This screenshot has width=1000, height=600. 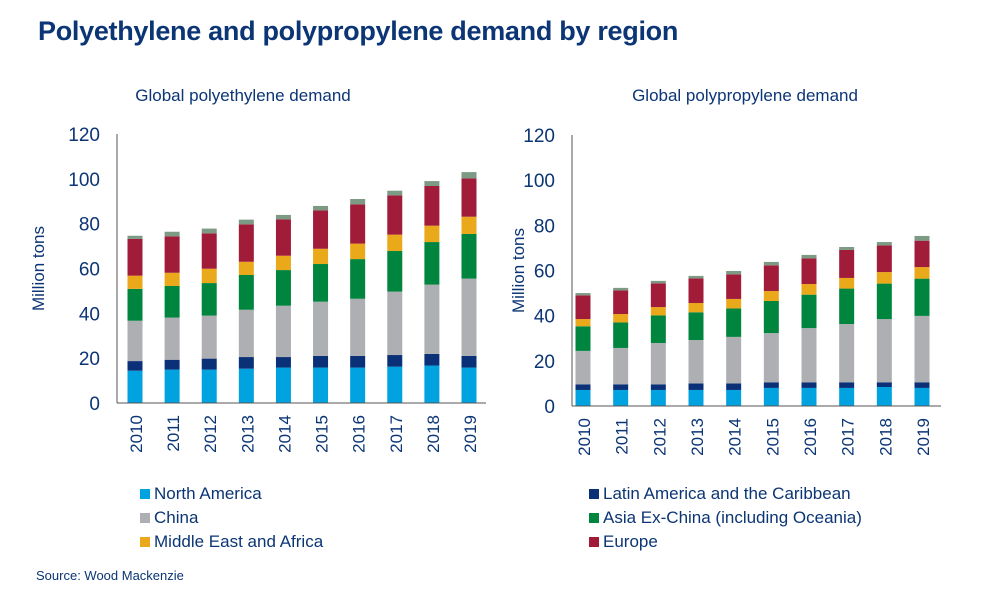 What do you see at coordinates (544, 272) in the screenshot?
I see `y-tick-label: 60` at bounding box center [544, 272].